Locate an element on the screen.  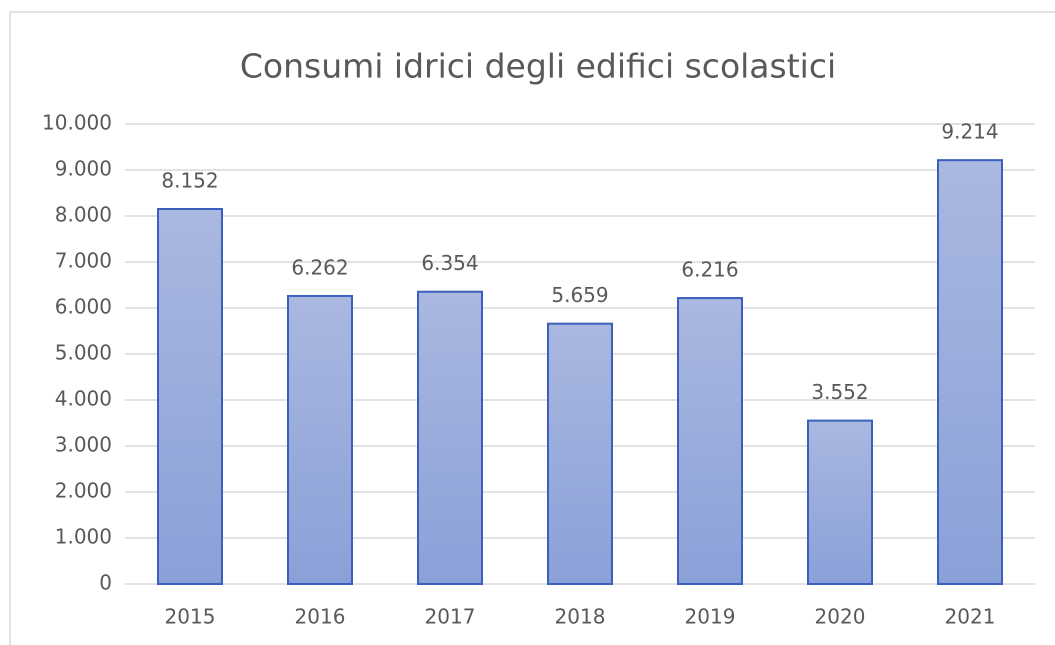
y-tick-label: 3.000 is located at coordinates (83, 445).